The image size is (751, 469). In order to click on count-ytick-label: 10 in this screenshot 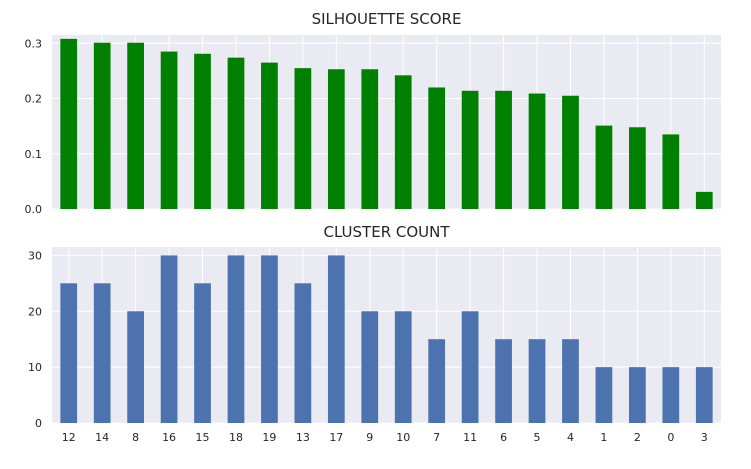, I will do `click(35, 367)`.